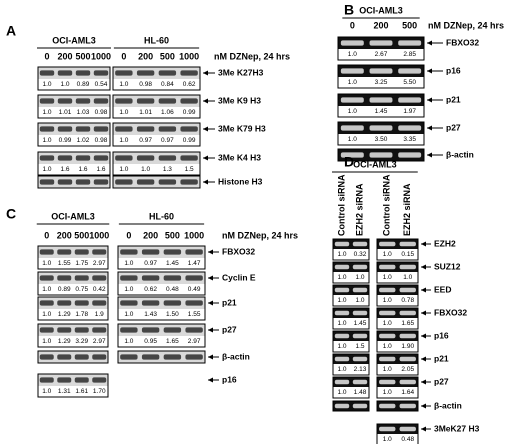 The width and height of the screenshot is (520, 444). Describe the element at coordinates (82, 169) in the screenshot. I see `quant-value: 1.6` at that location.